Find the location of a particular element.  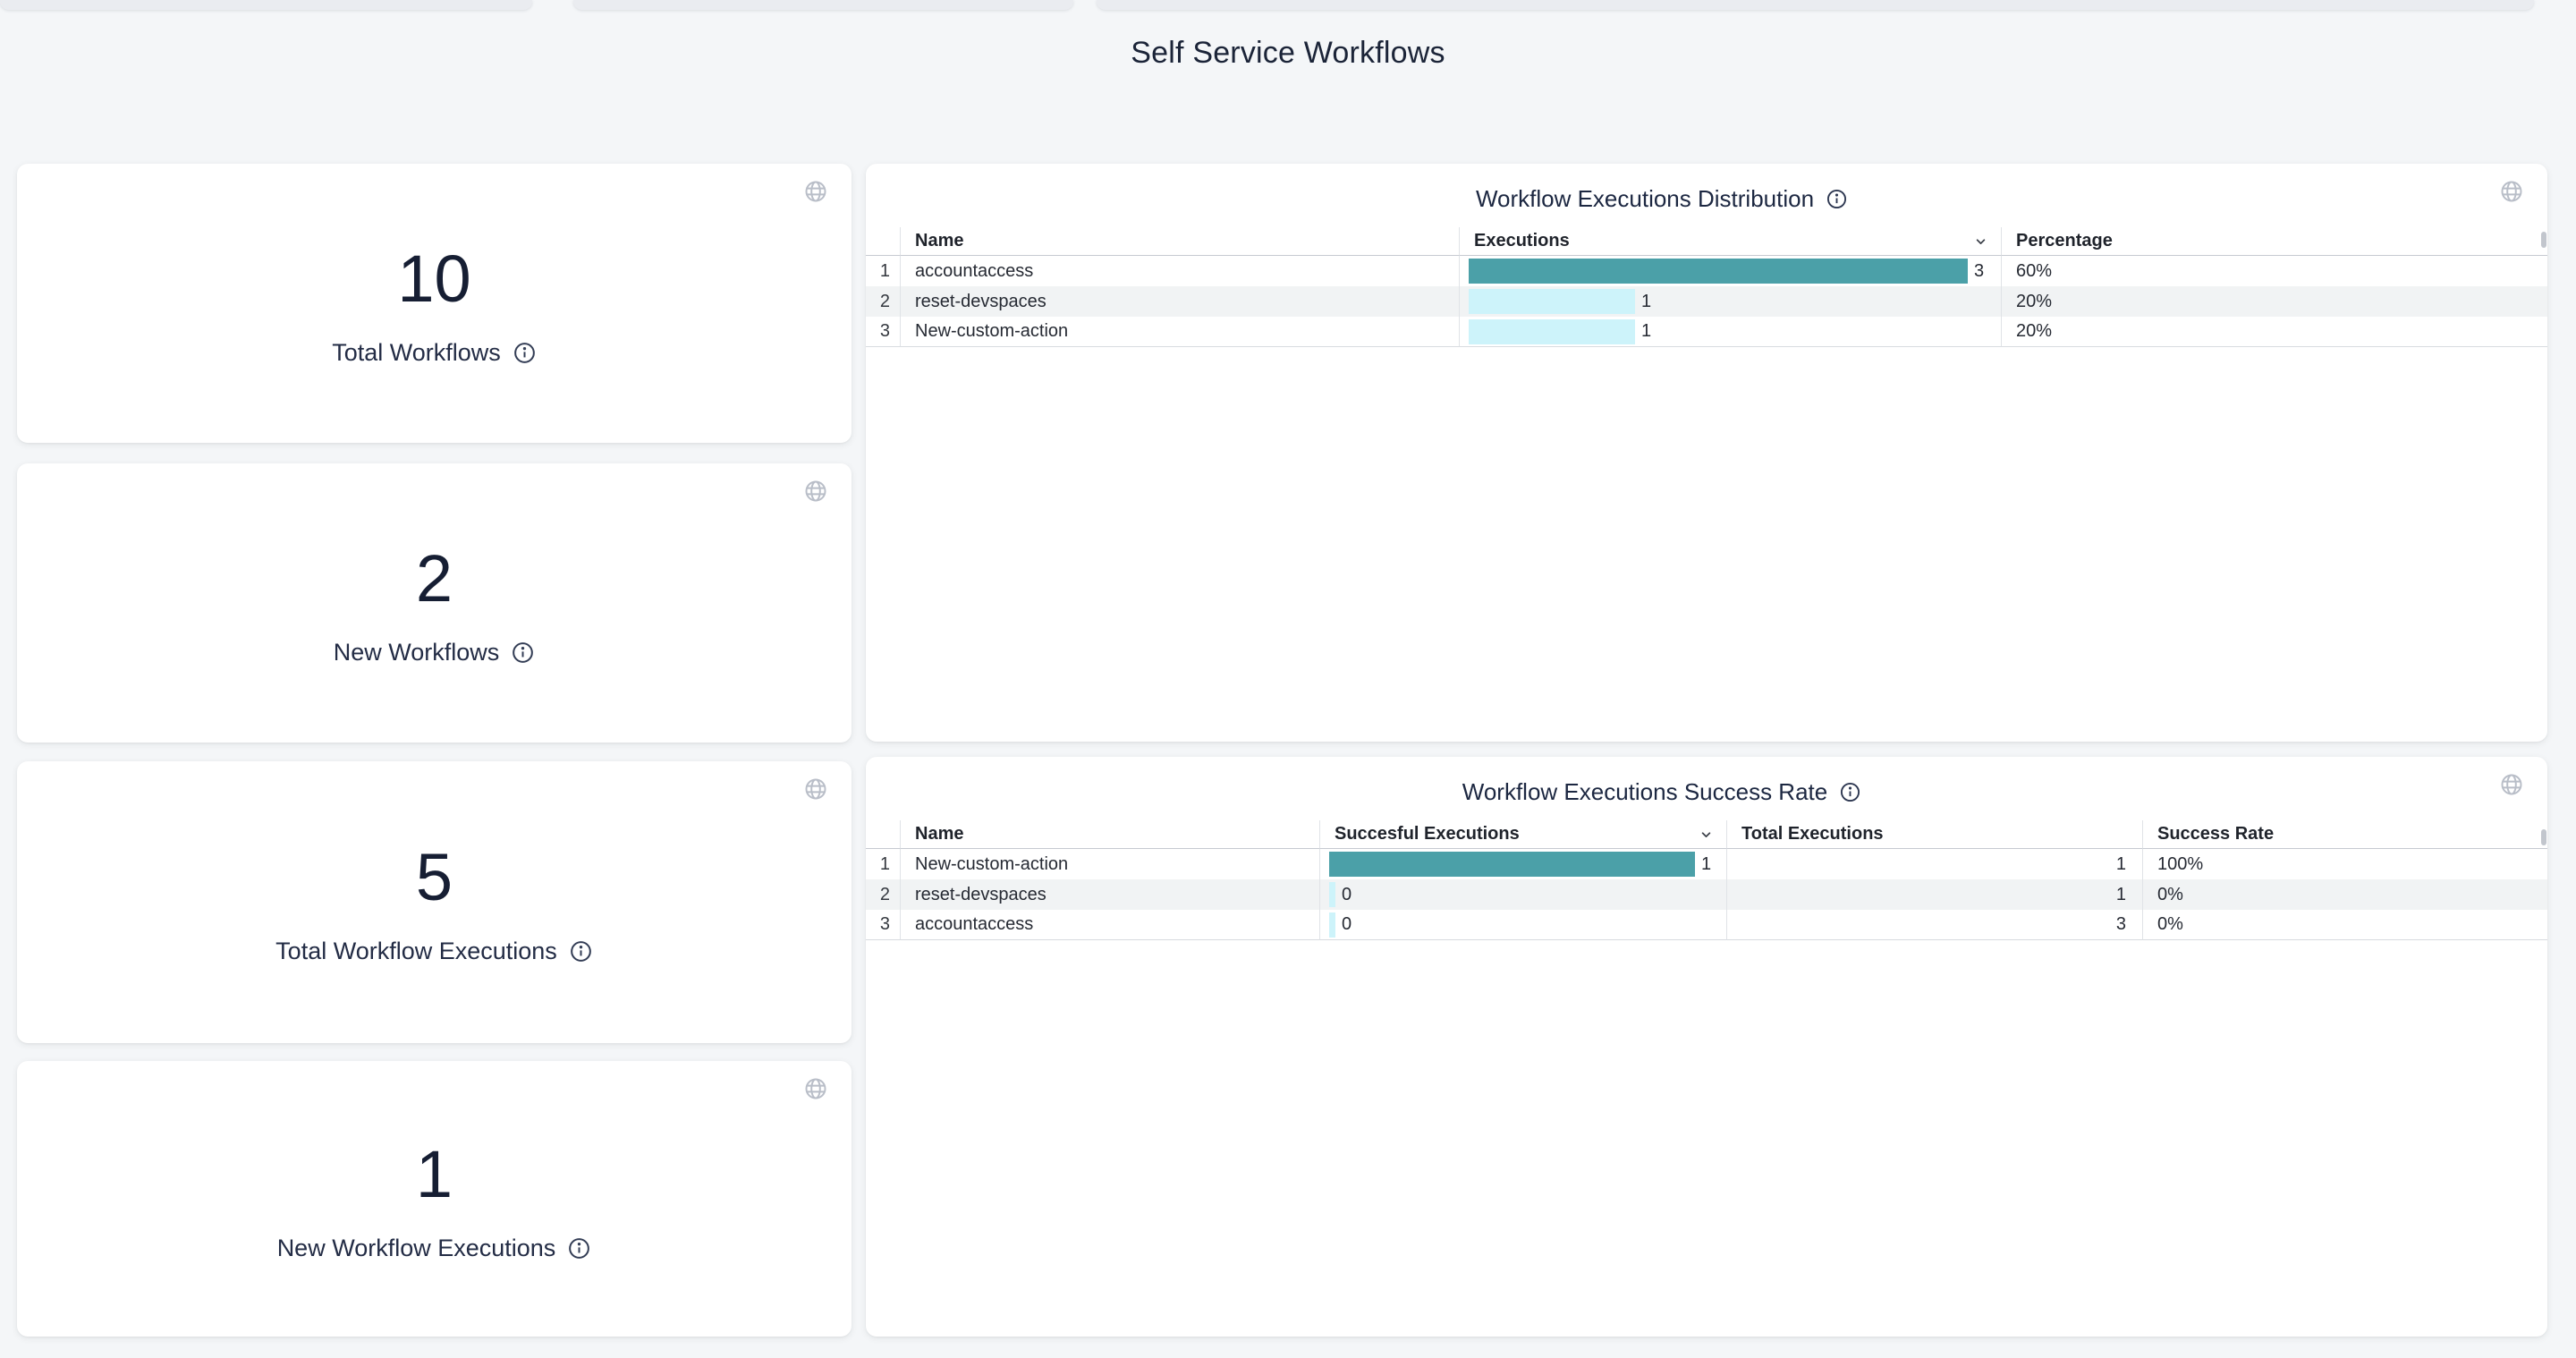

stat-value: 2 is located at coordinates (434, 577).